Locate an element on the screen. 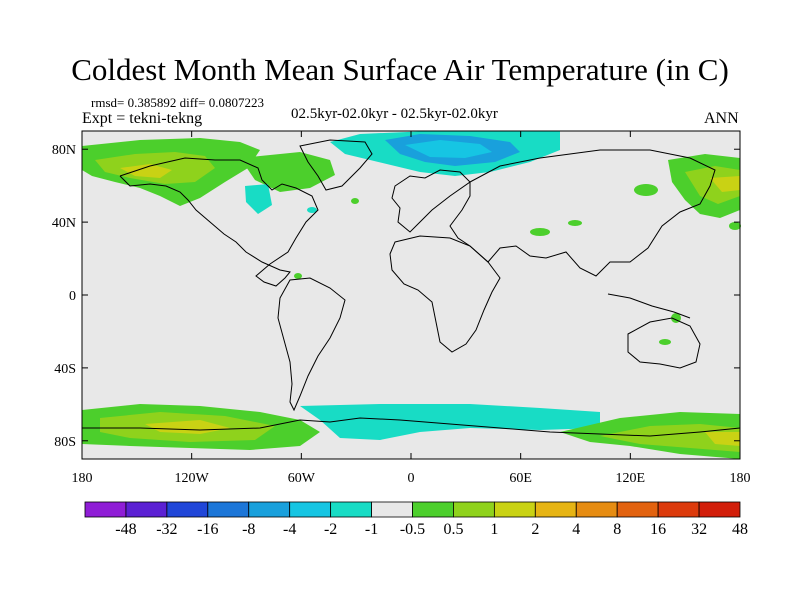 This screenshot has height=600, width=800. experiment-label: Expt = tekni-tekng is located at coordinates (142, 118).